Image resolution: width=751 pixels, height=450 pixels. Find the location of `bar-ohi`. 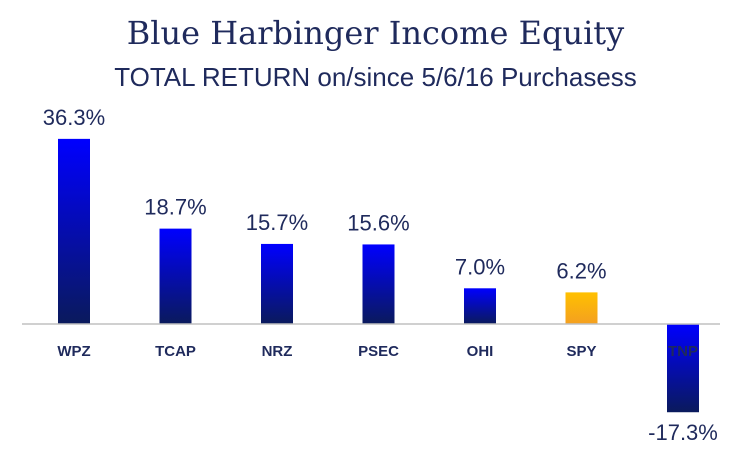

bar-ohi is located at coordinates (480, 306).